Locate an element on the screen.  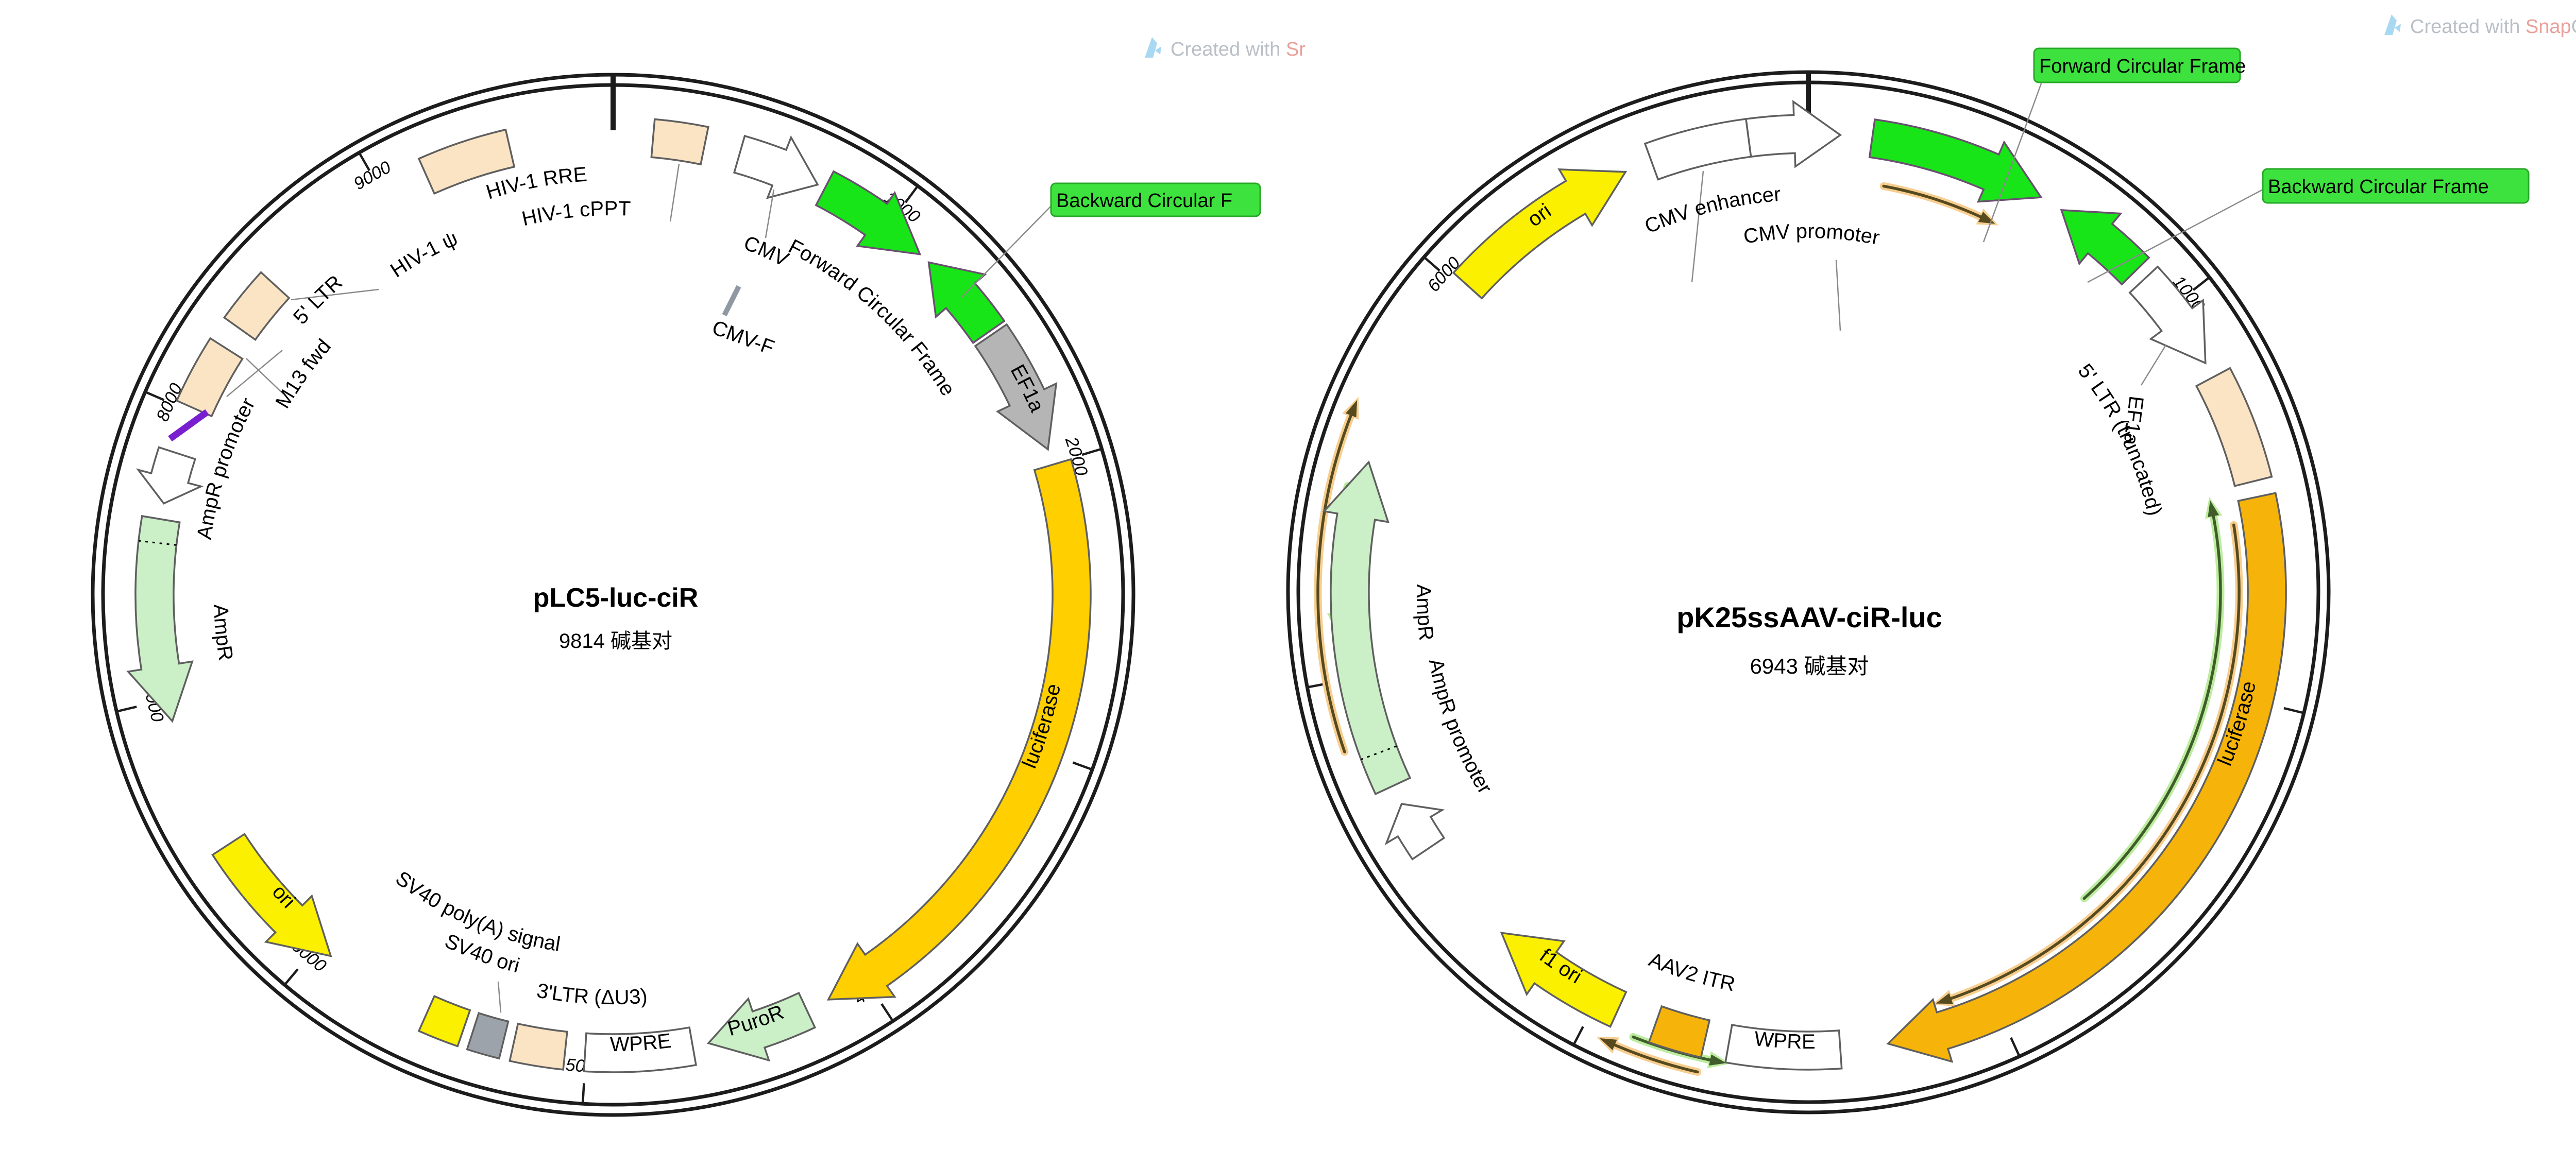
feature-cmv-promoter is located at coordinates (1793, 133).